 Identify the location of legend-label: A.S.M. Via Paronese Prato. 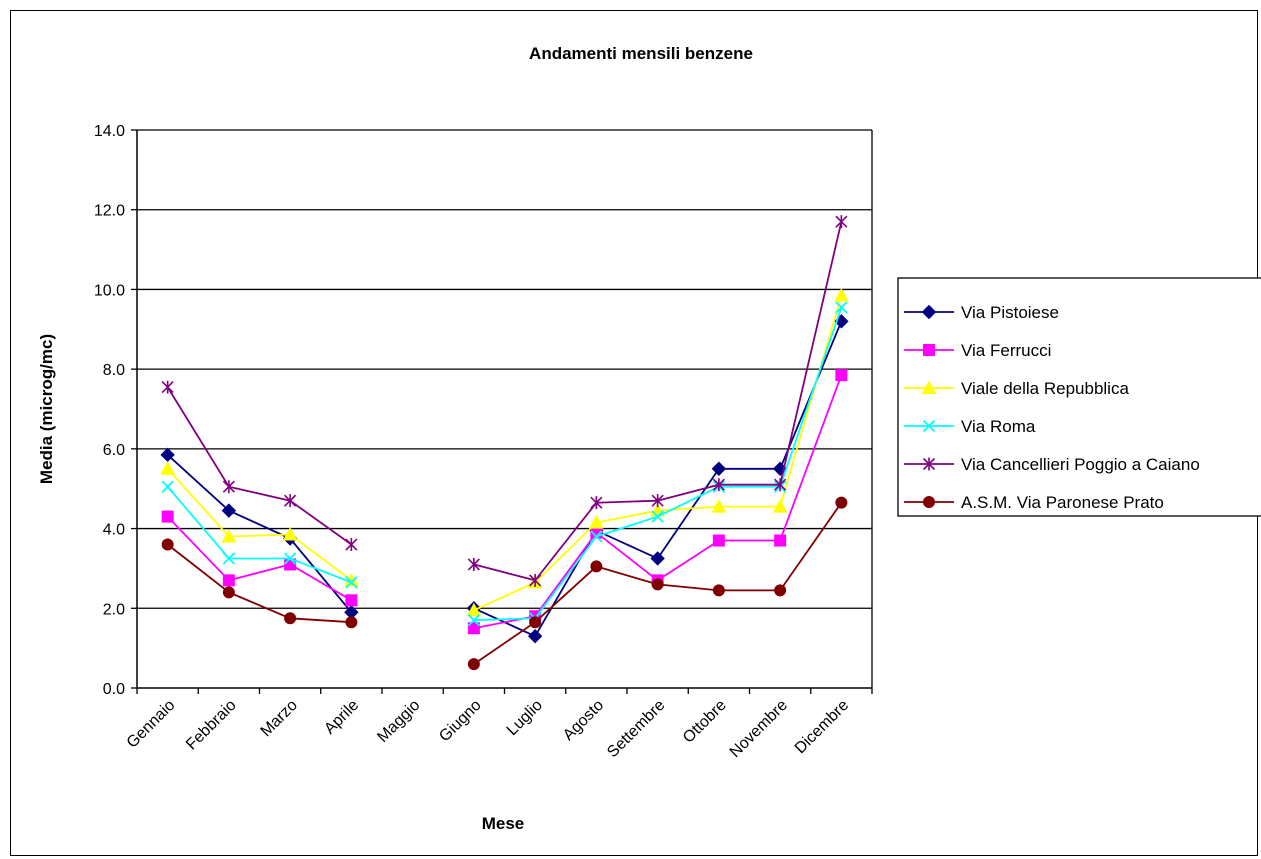
(1062, 502).